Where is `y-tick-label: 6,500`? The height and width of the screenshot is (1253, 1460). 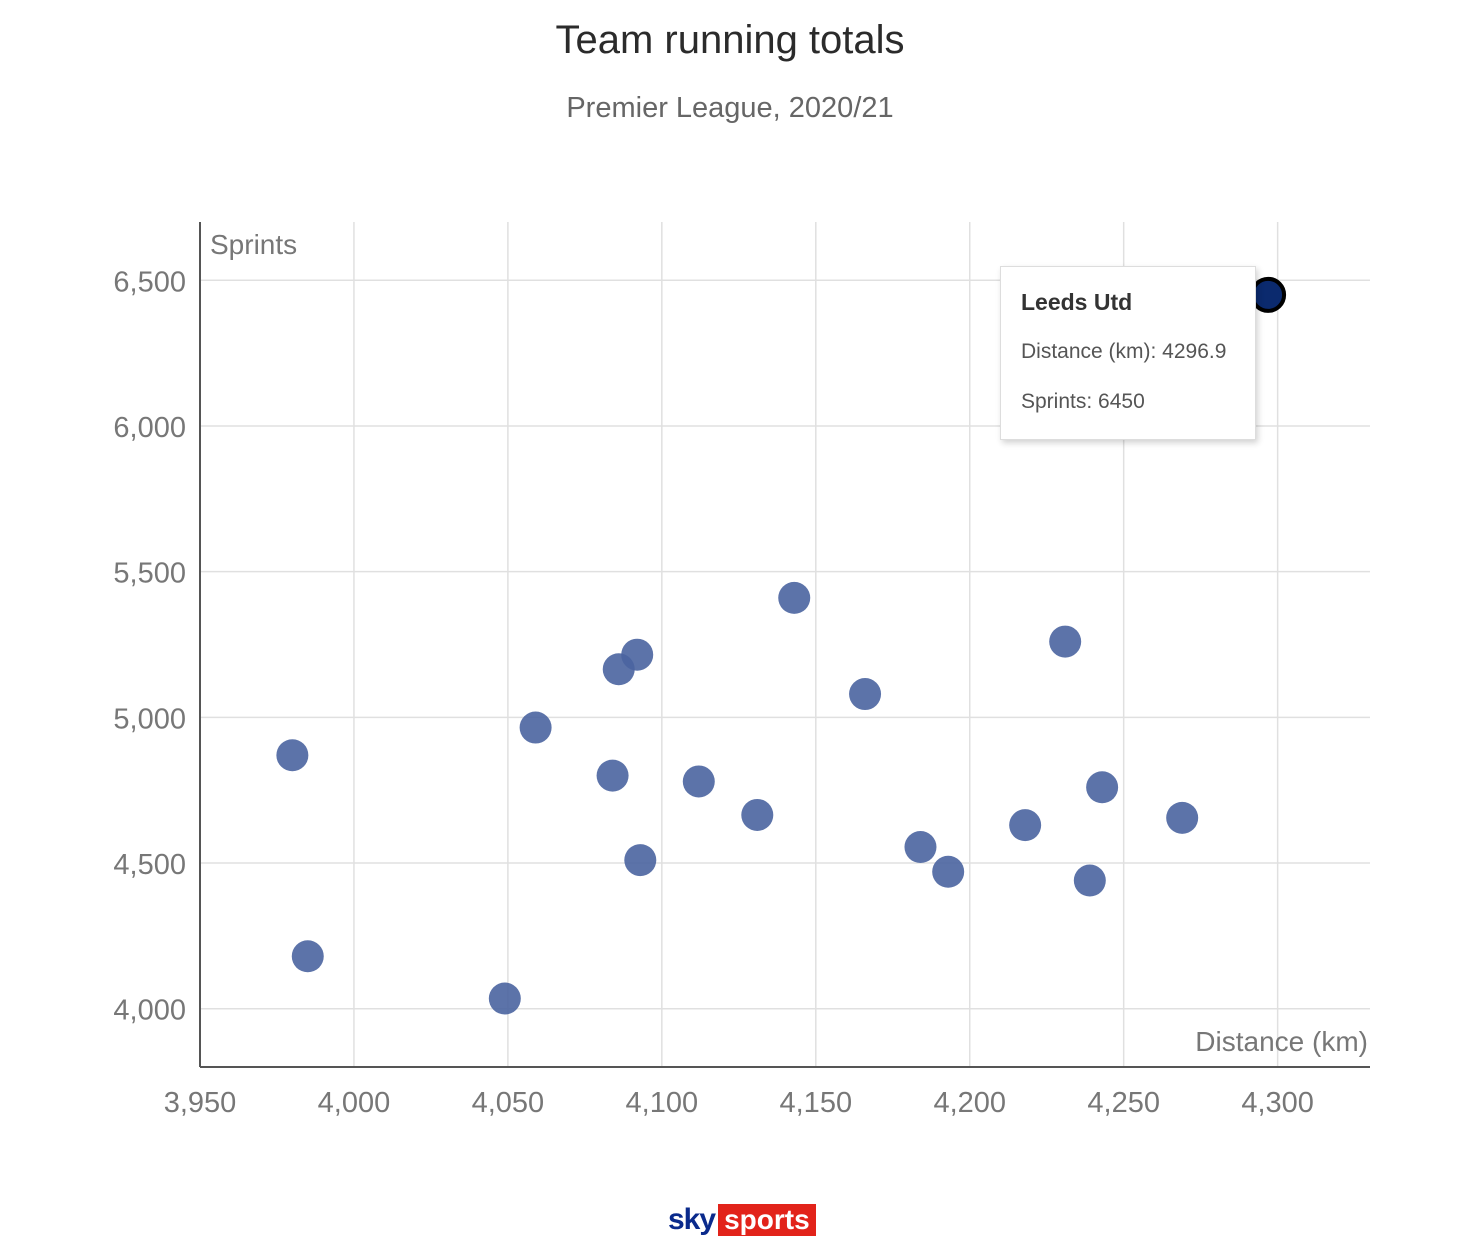
y-tick-label: 6,500 is located at coordinates (149, 282).